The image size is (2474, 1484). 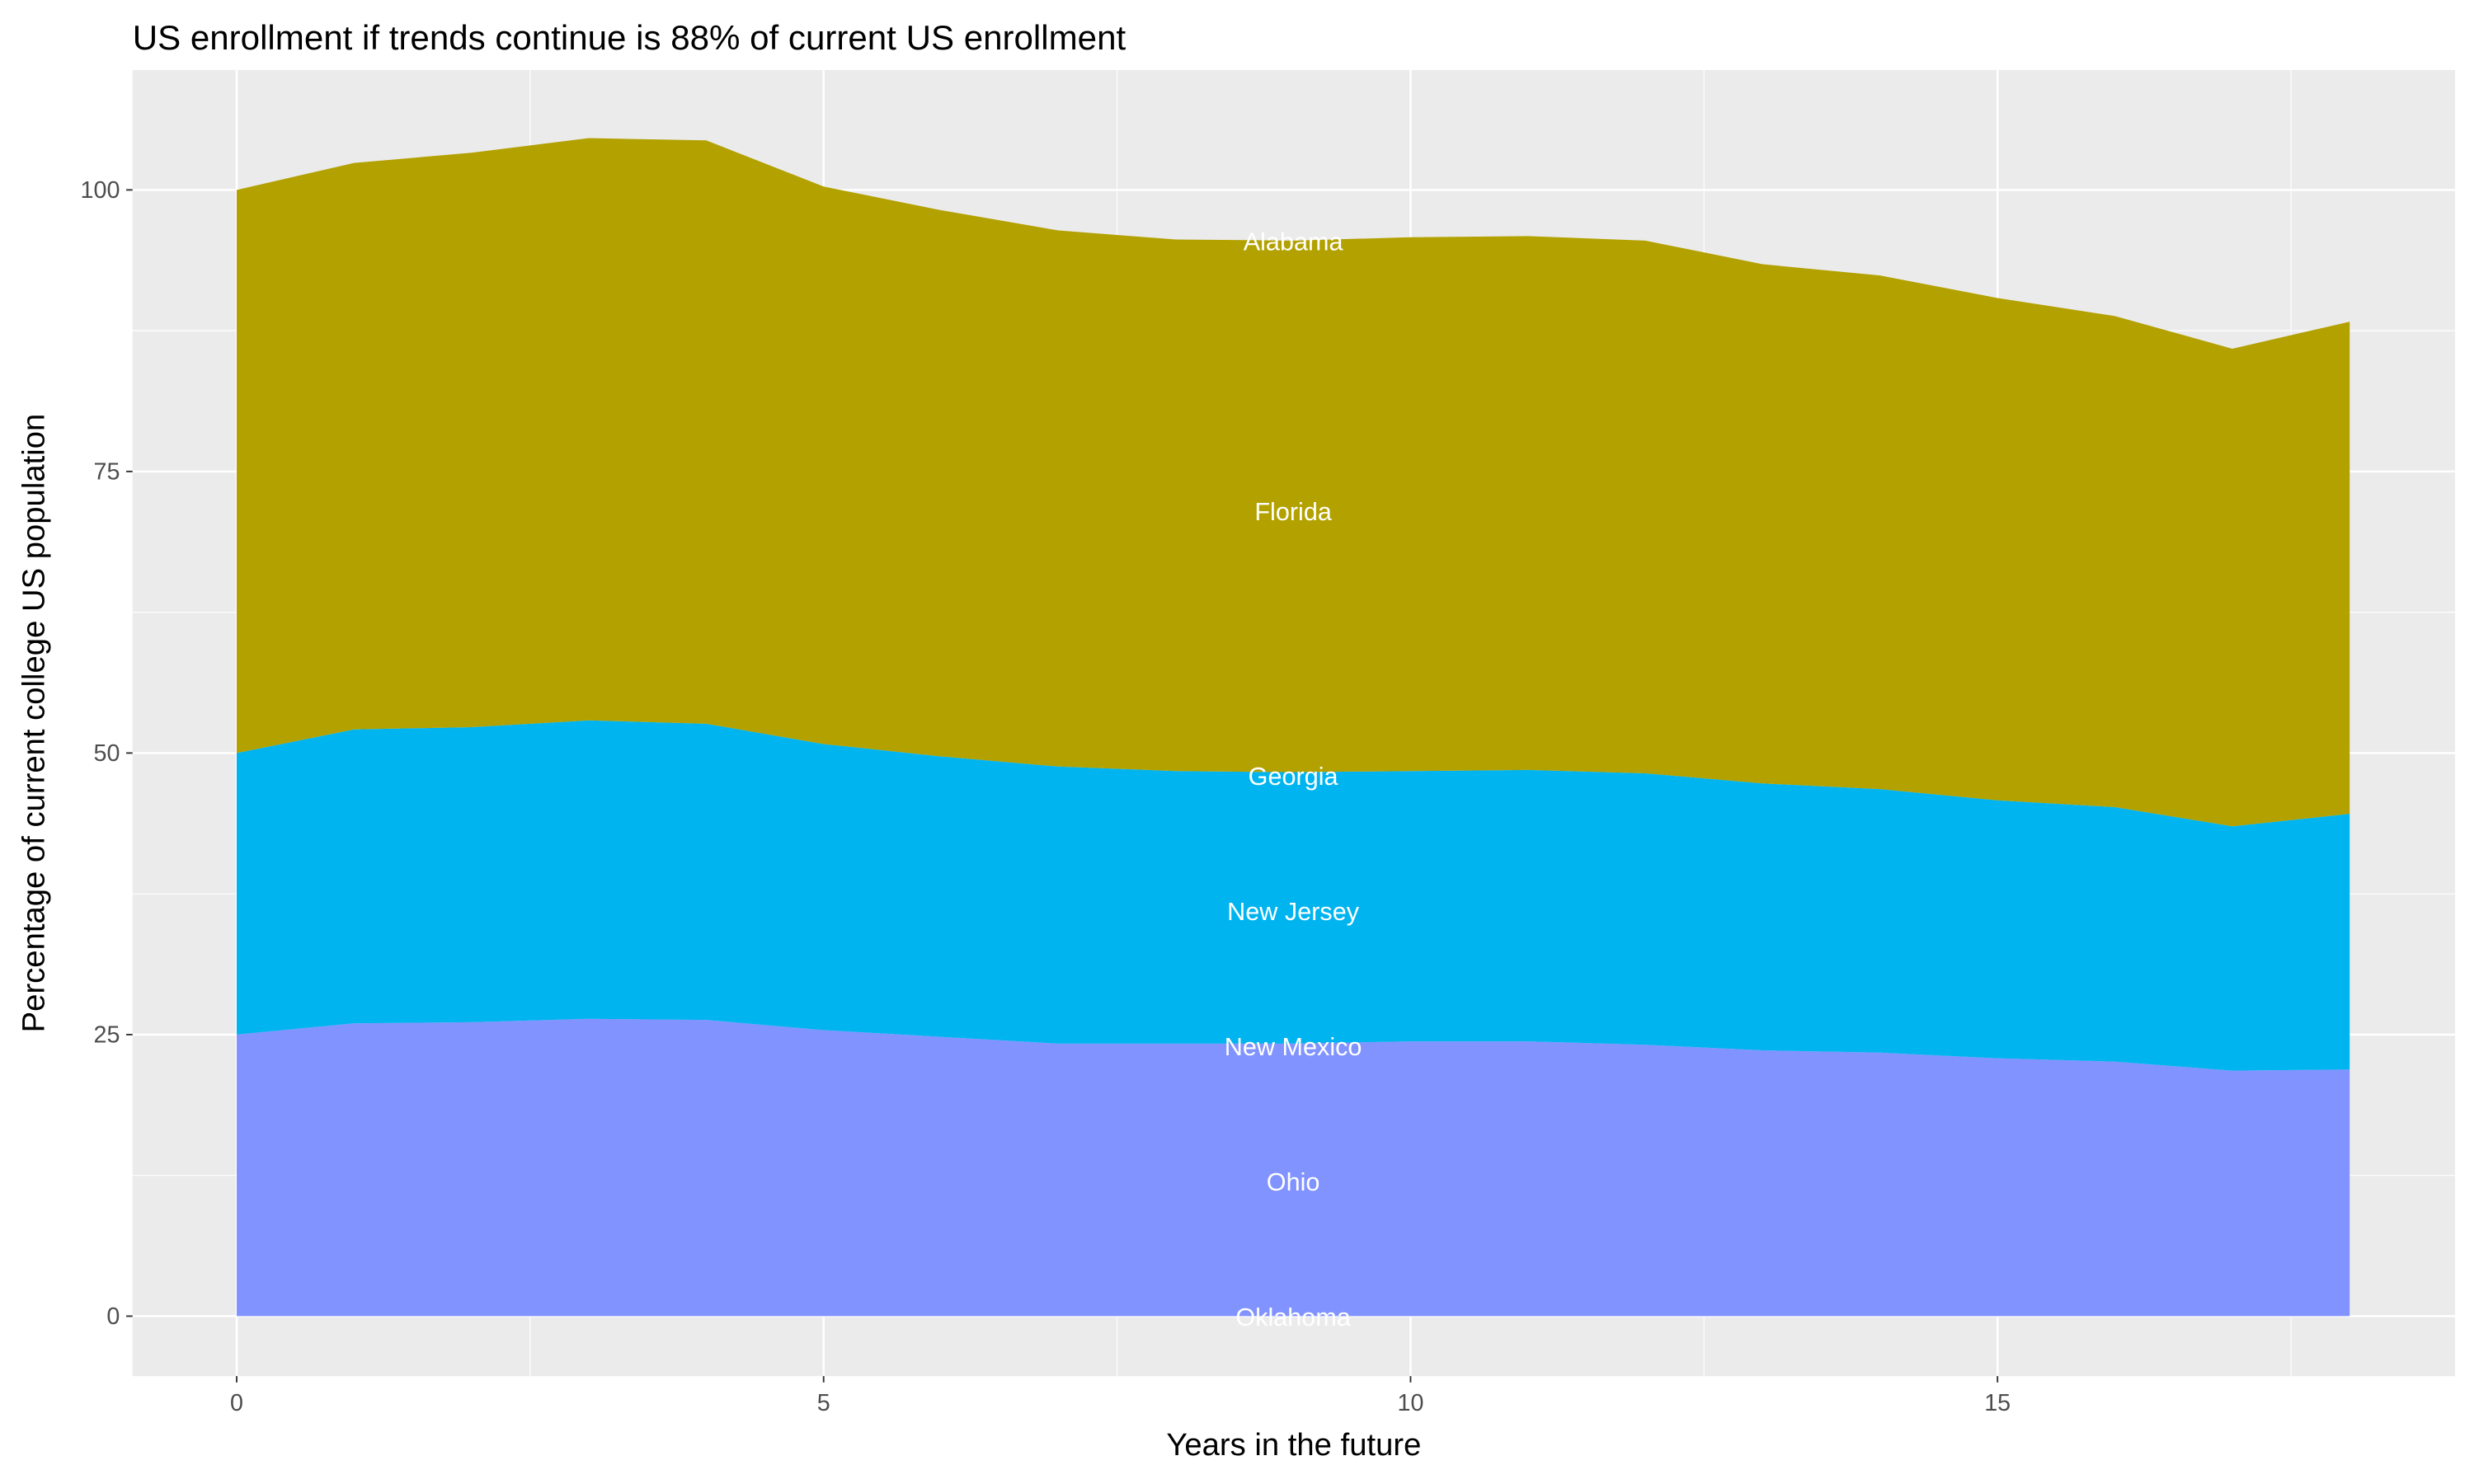 What do you see at coordinates (1293, 512) in the screenshot?
I see `area-label: Florida` at bounding box center [1293, 512].